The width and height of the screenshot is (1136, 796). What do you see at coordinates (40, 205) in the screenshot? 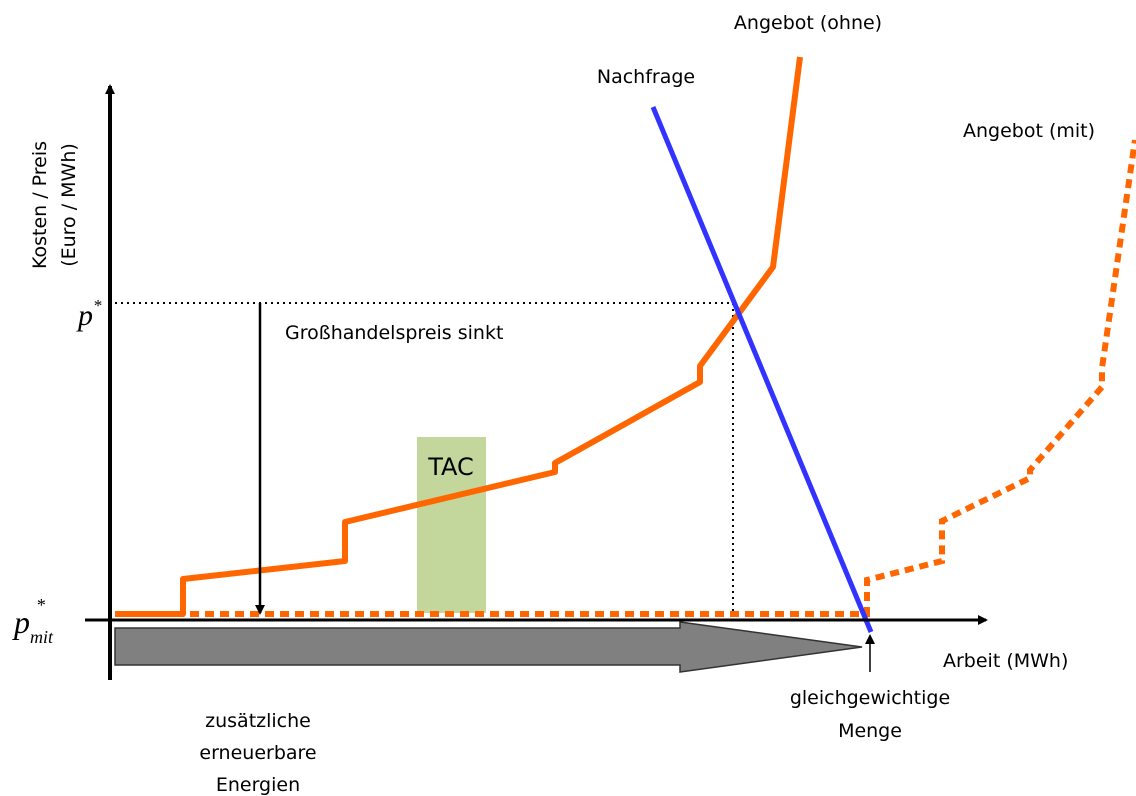
I see `y-axis-label: Kosten / Preis` at bounding box center [40, 205].